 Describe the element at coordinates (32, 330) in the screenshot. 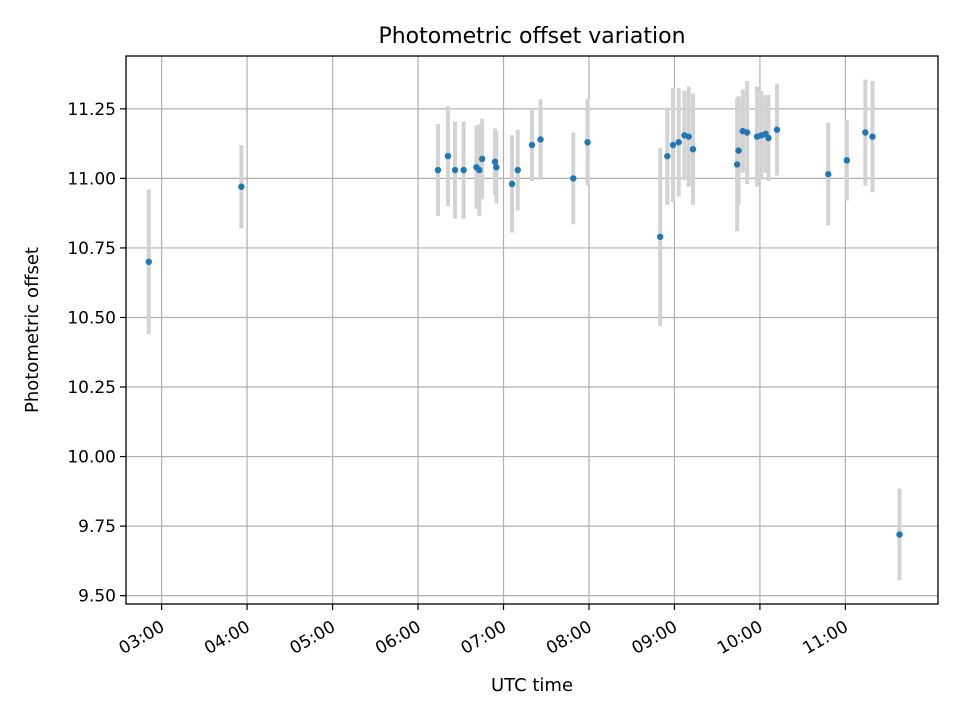

I see `y-axis-label: Photometric offset` at that location.